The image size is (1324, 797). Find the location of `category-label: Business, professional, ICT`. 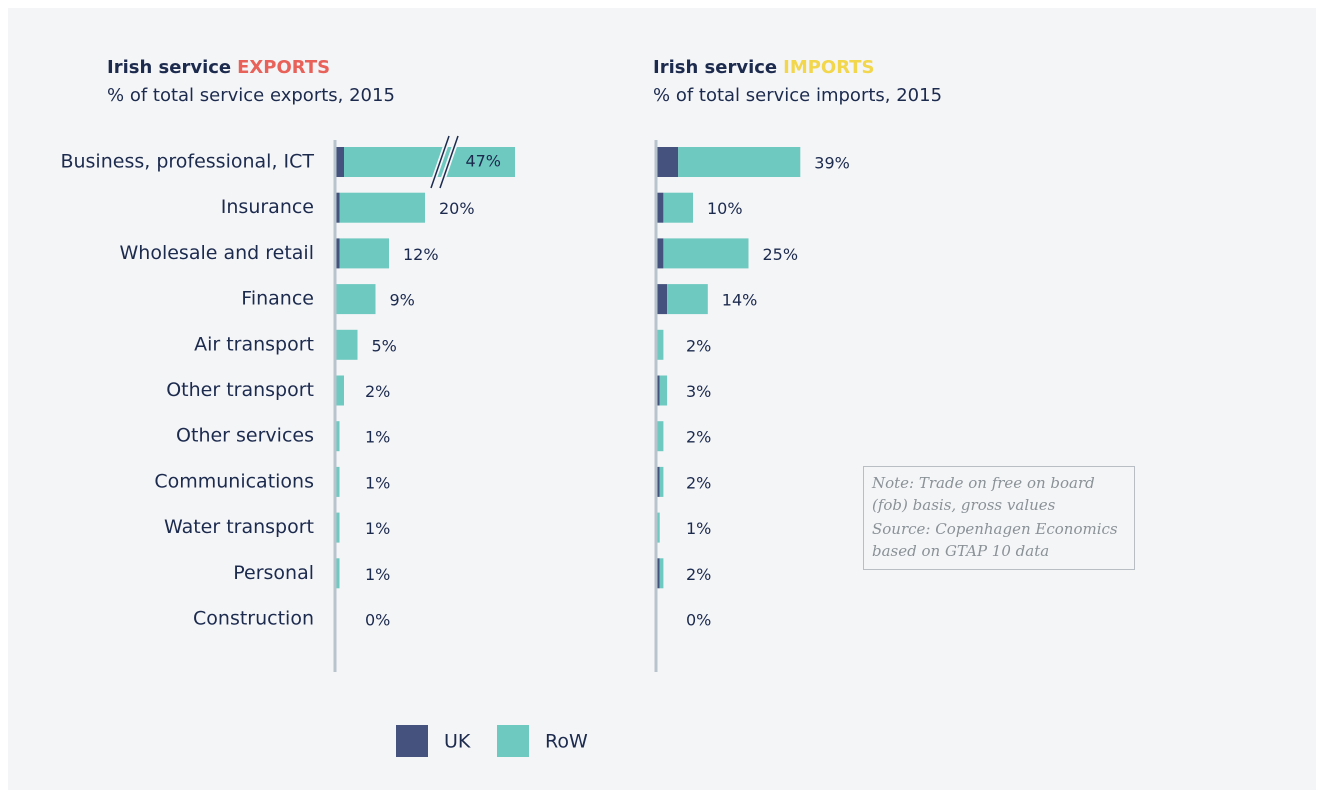

category-label: Business, professional, ICT is located at coordinates (187, 162).